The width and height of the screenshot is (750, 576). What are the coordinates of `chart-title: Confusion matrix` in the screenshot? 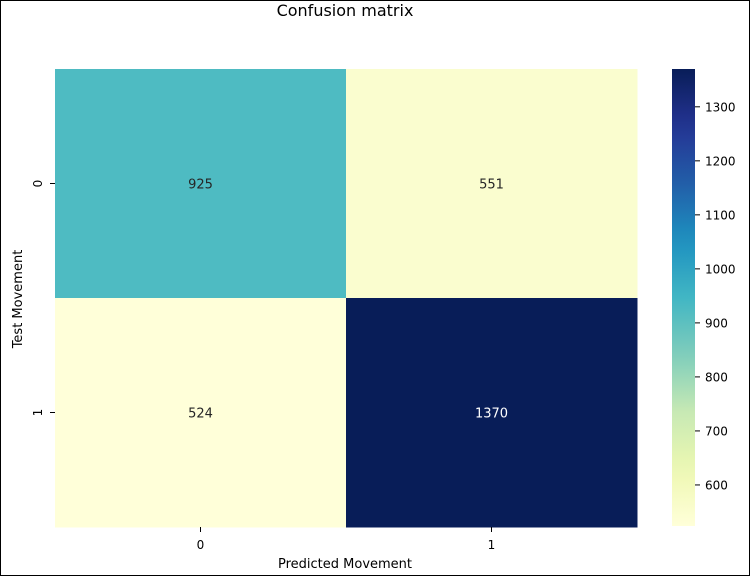 It's located at (345, 10).